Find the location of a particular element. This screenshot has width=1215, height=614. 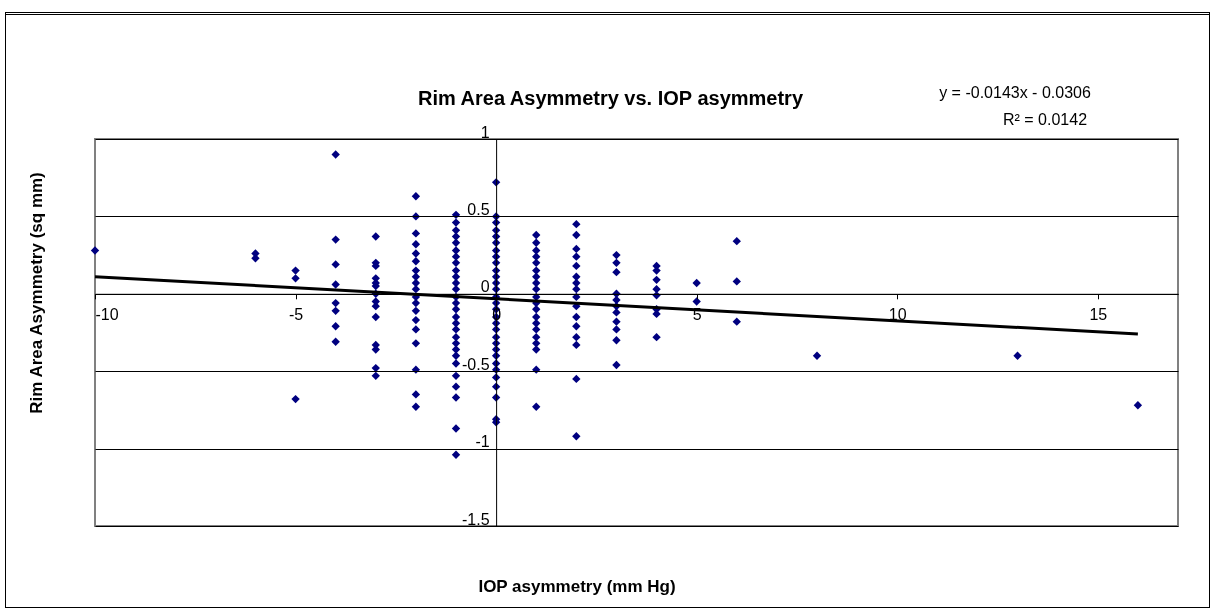

x-tick-label: -5 is located at coordinates (296, 315).